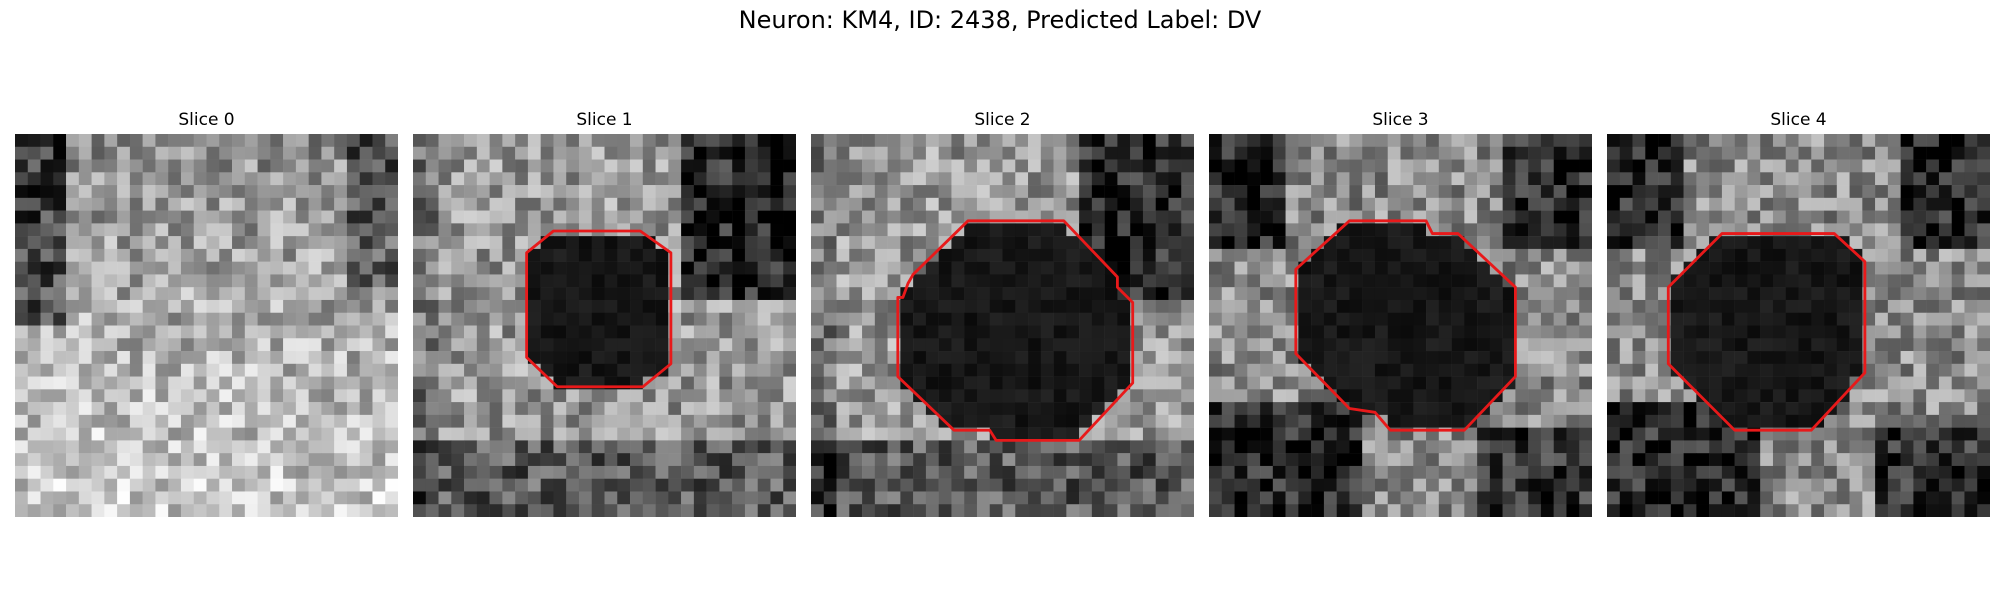 The height and width of the screenshot is (600, 2000). Describe the element at coordinates (1002, 120) in the screenshot. I see `slice-title-2: Slice 2` at that location.